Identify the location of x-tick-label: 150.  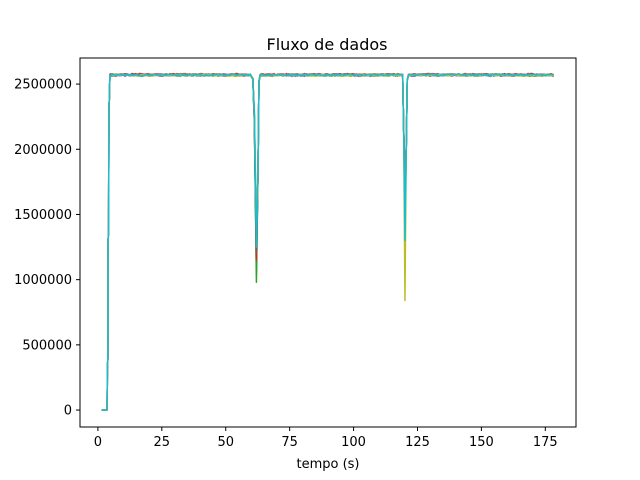
(481, 442).